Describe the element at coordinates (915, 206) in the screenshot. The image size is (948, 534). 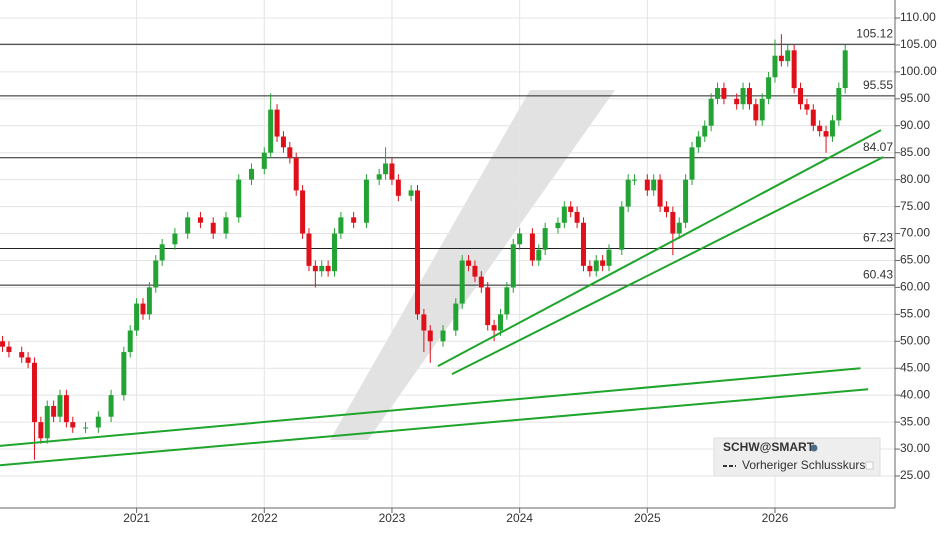
I see `y-tick-label: 75.00` at that location.